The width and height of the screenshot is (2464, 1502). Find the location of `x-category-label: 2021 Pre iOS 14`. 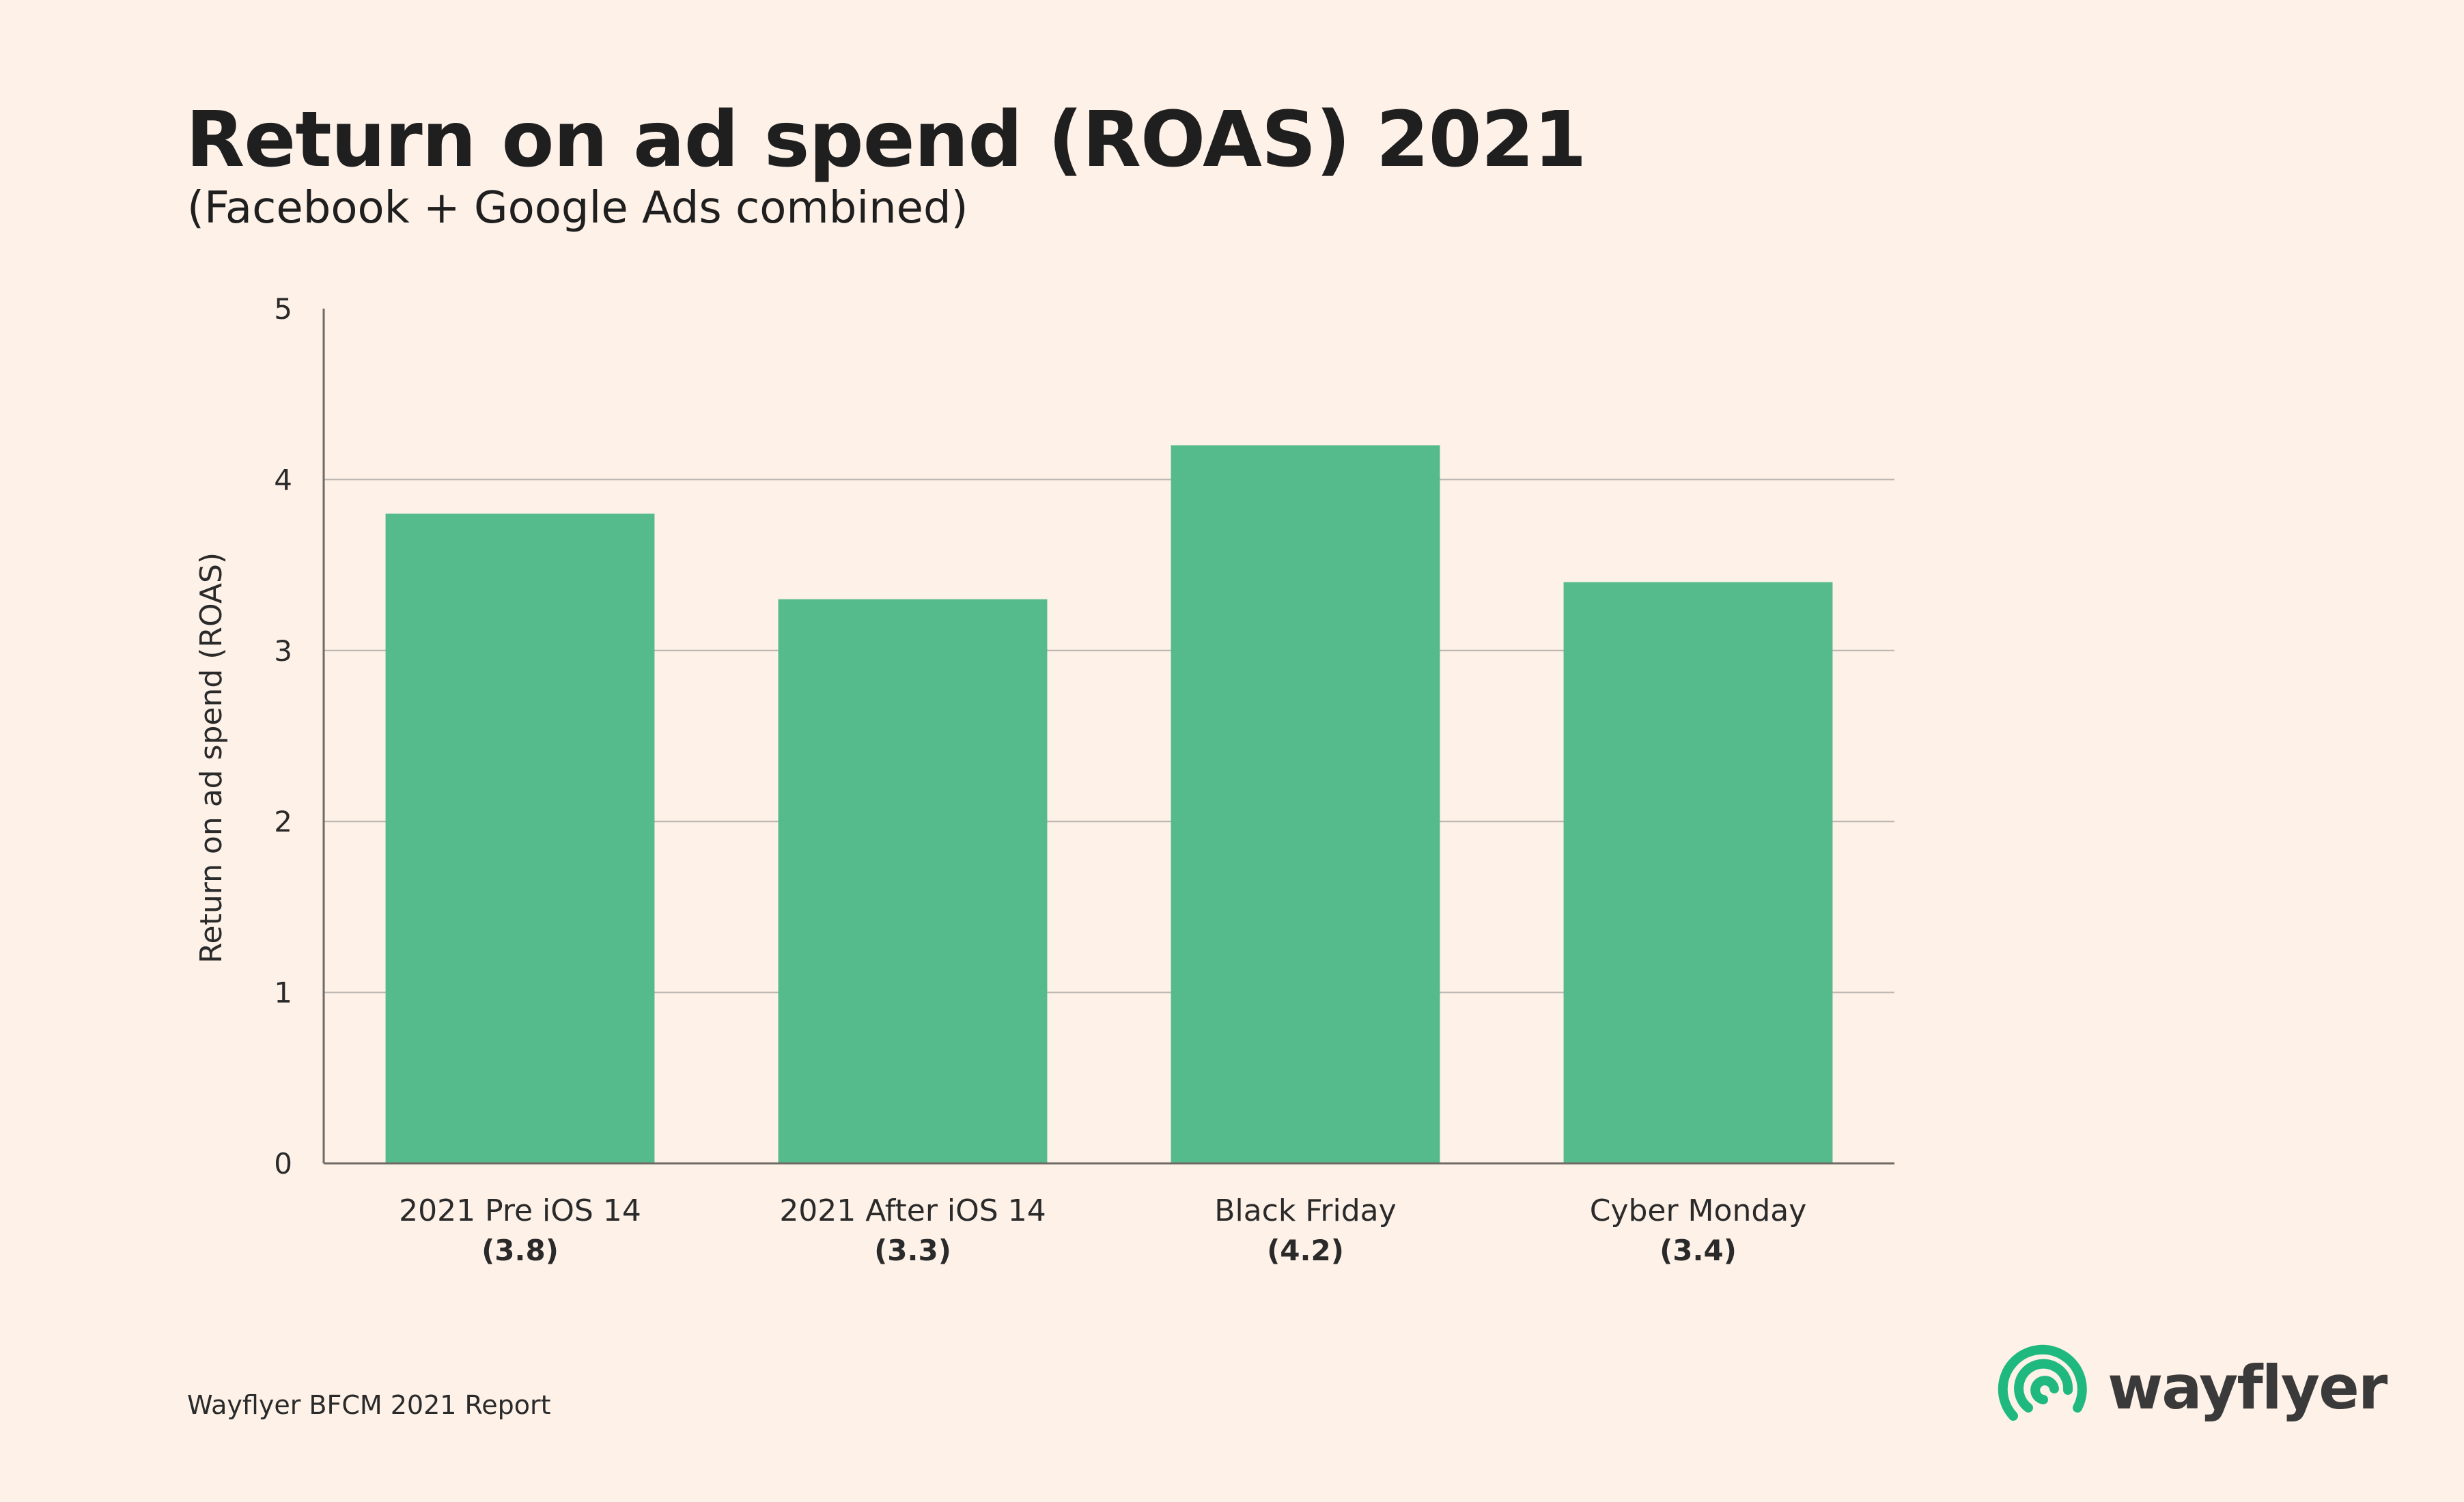

x-category-label: 2021 Pre iOS 14 is located at coordinates (520, 1210).